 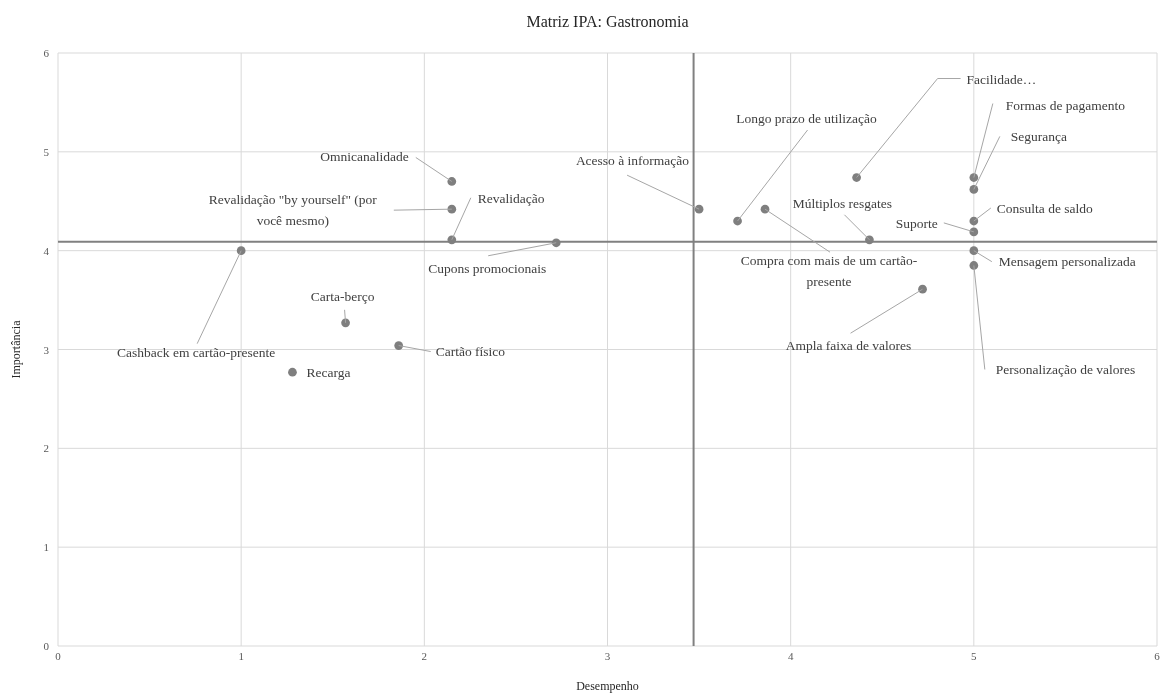 What do you see at coordinates (1039, 137) in the screenshot?
I see `annotation: Segurança` at bounding box center [1039, 137].